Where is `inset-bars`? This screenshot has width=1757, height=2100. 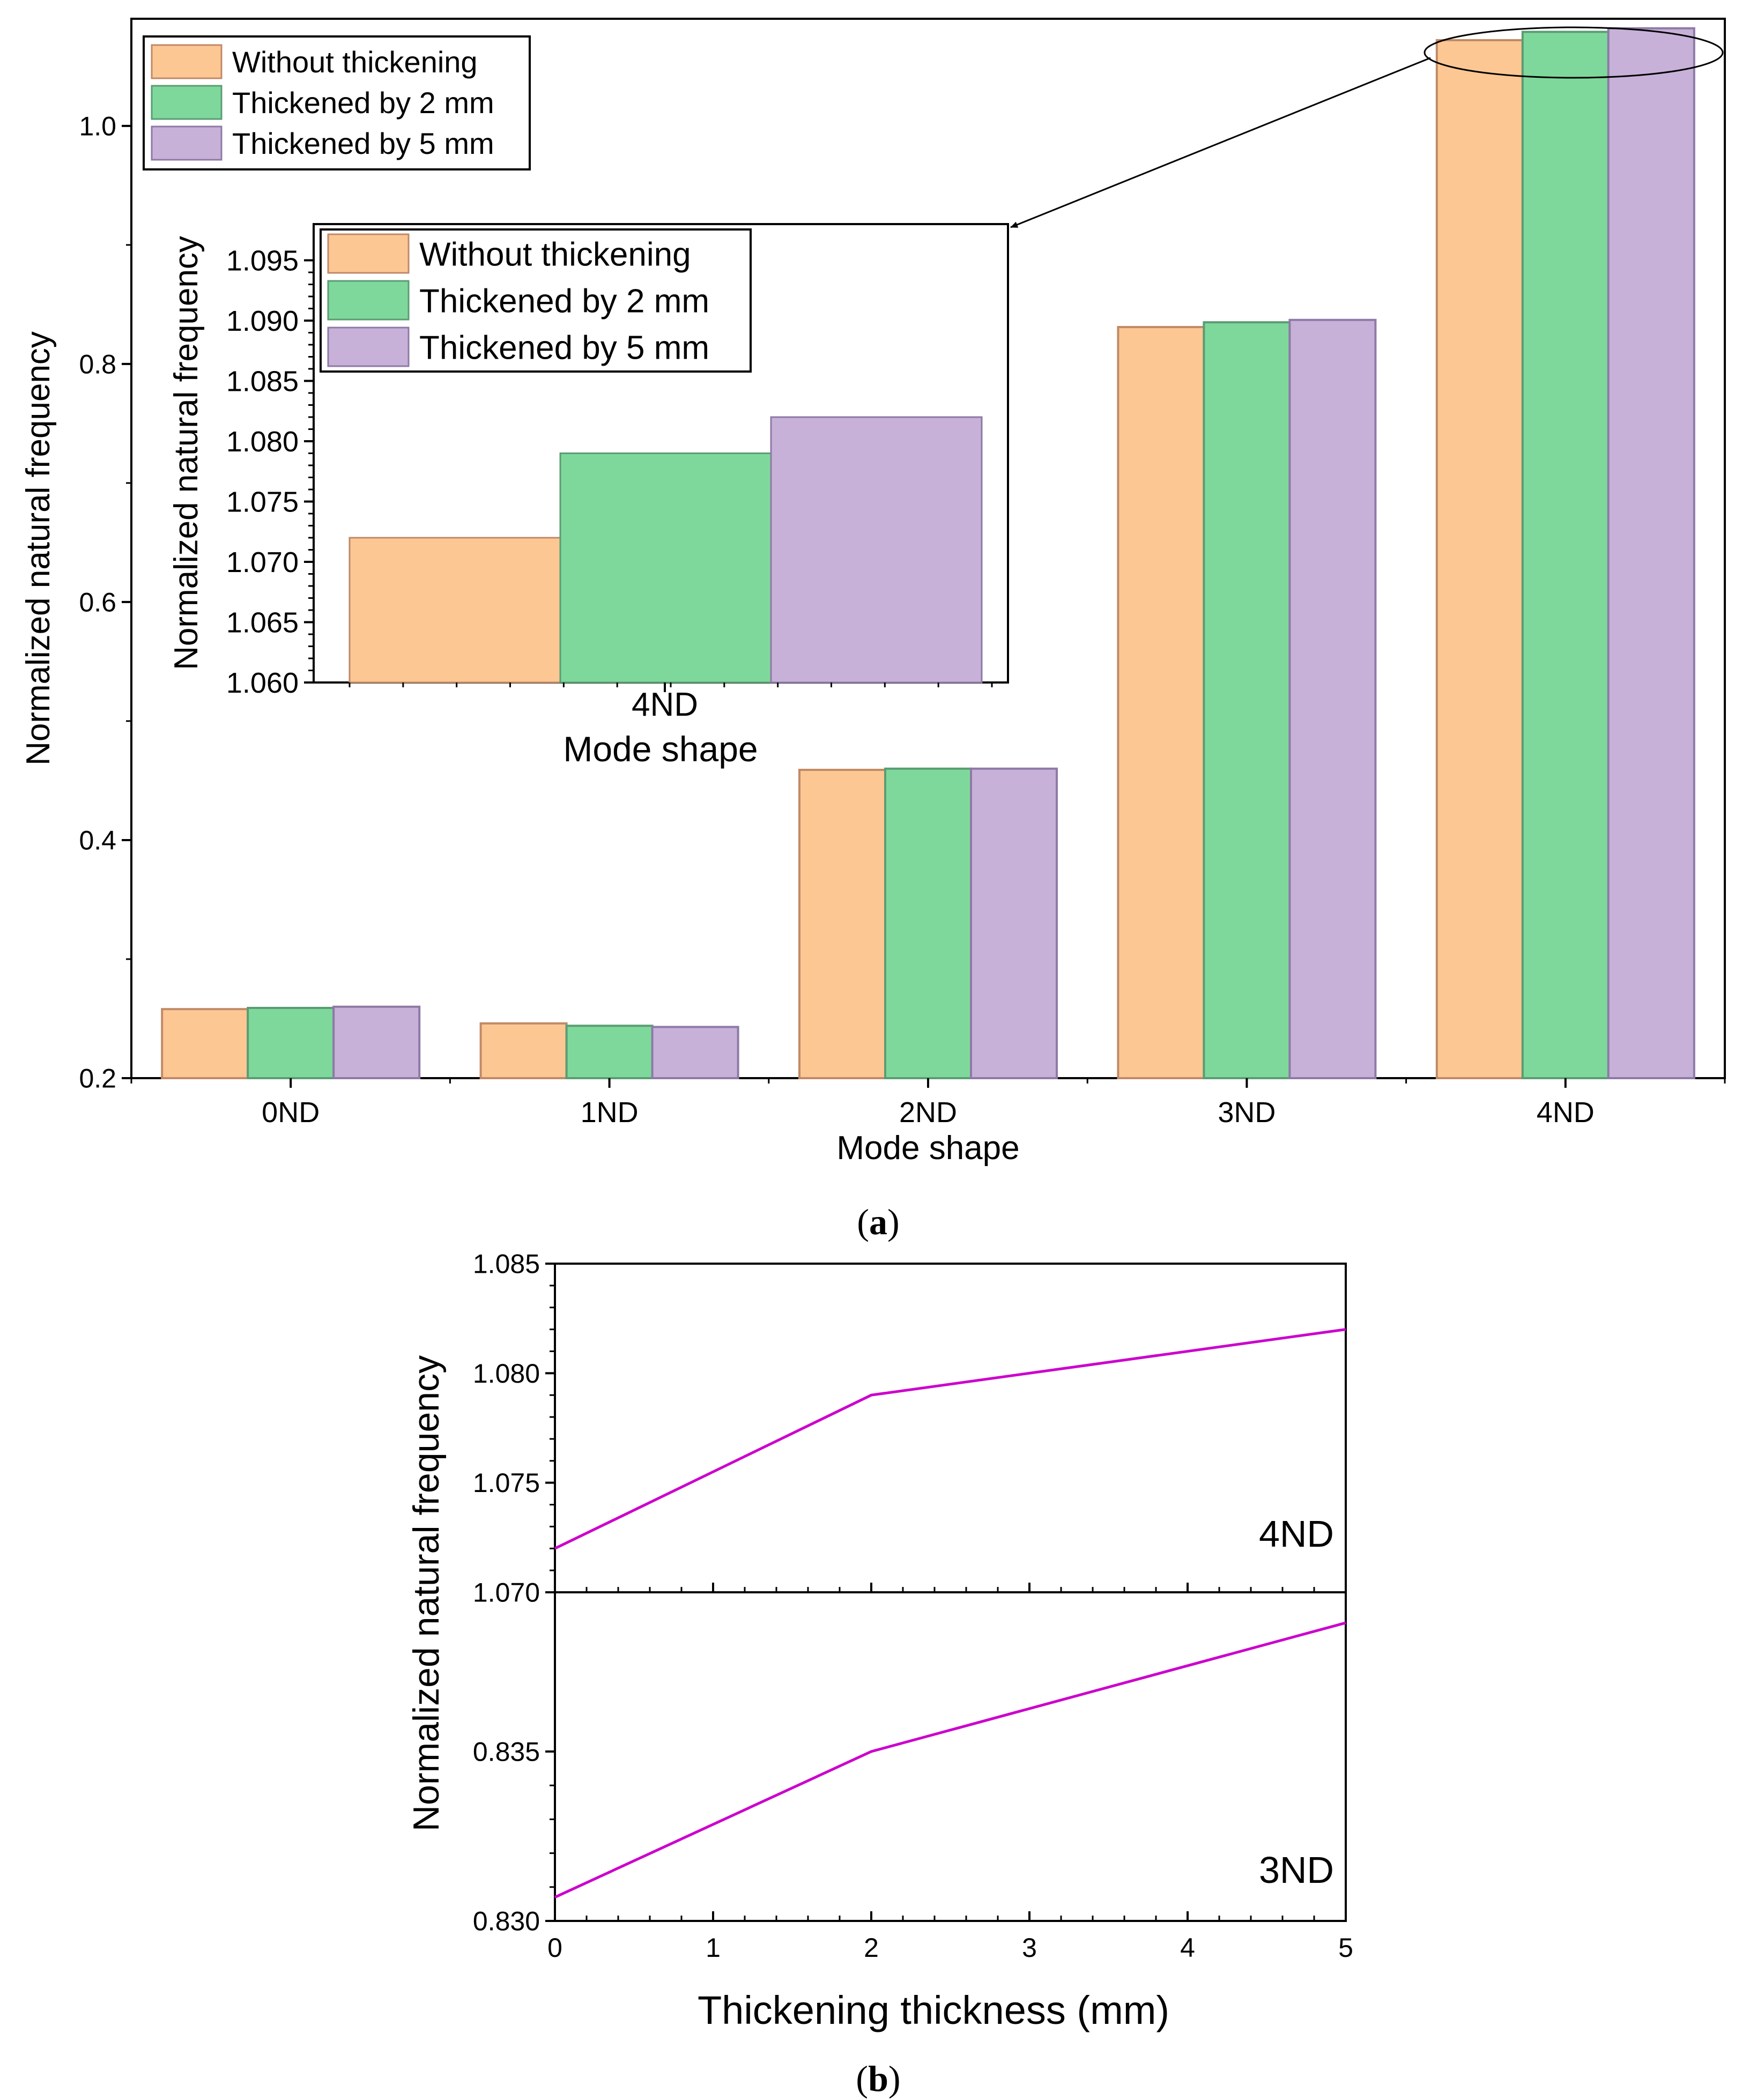
inset-bars is located at coordinates (666, 550).